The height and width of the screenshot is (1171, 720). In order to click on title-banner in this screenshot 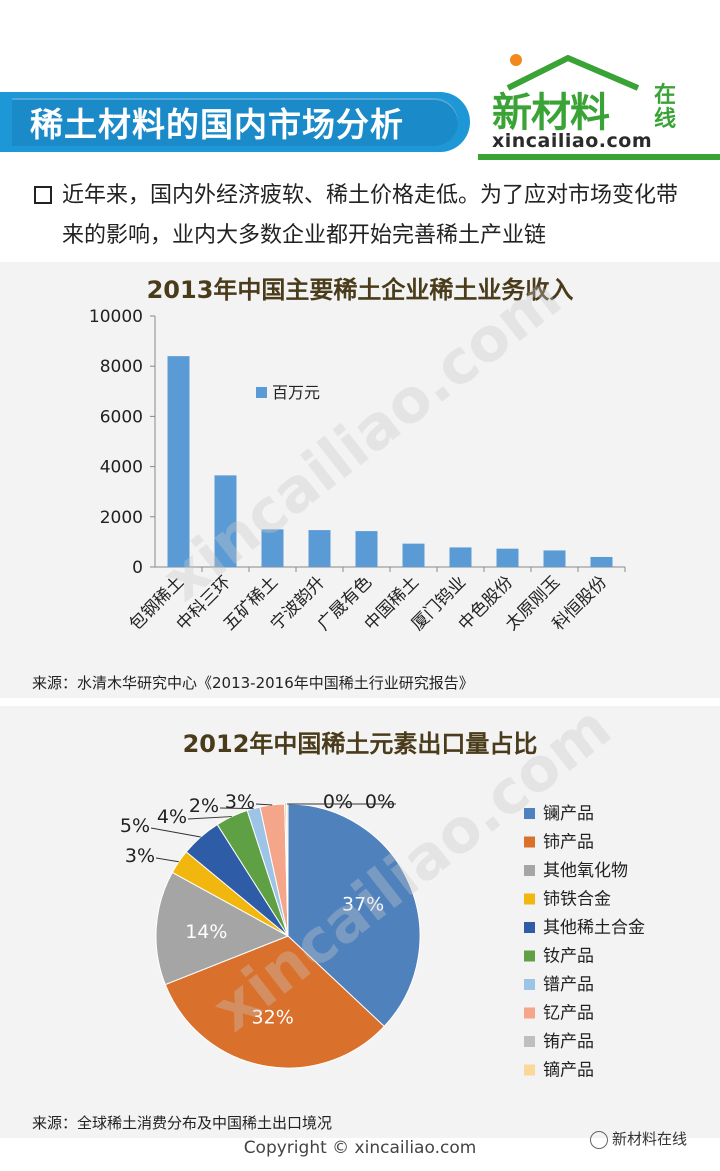, I will do `click(235, 122)`.